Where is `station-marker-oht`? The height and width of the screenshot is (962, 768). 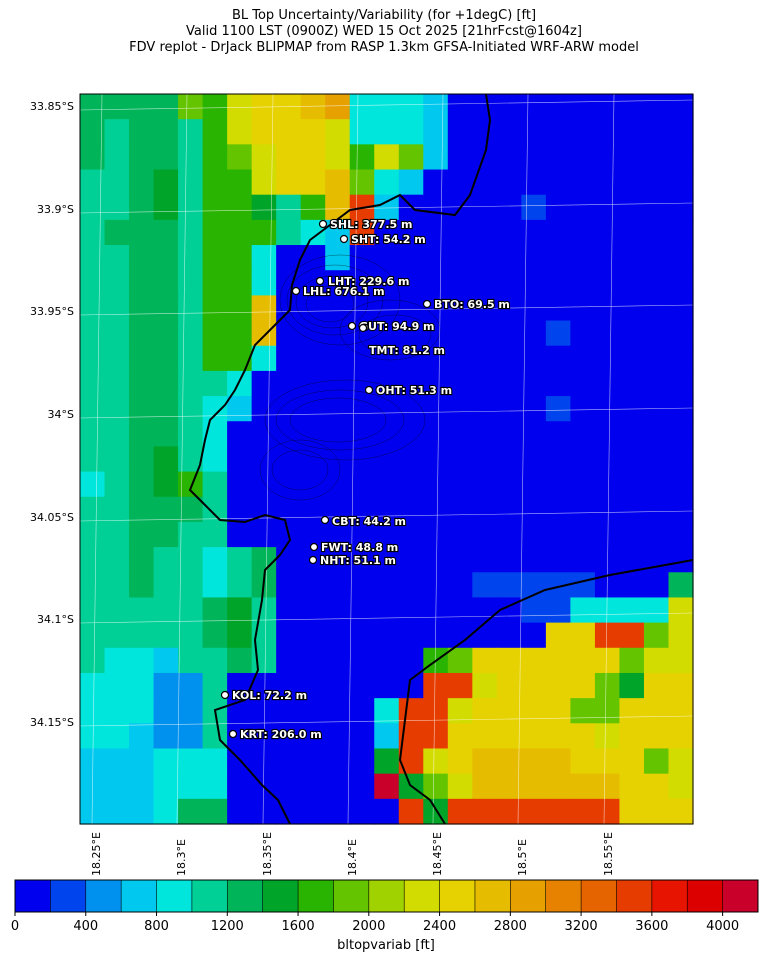 station-marker-oht is located at coordinates (369, 390).